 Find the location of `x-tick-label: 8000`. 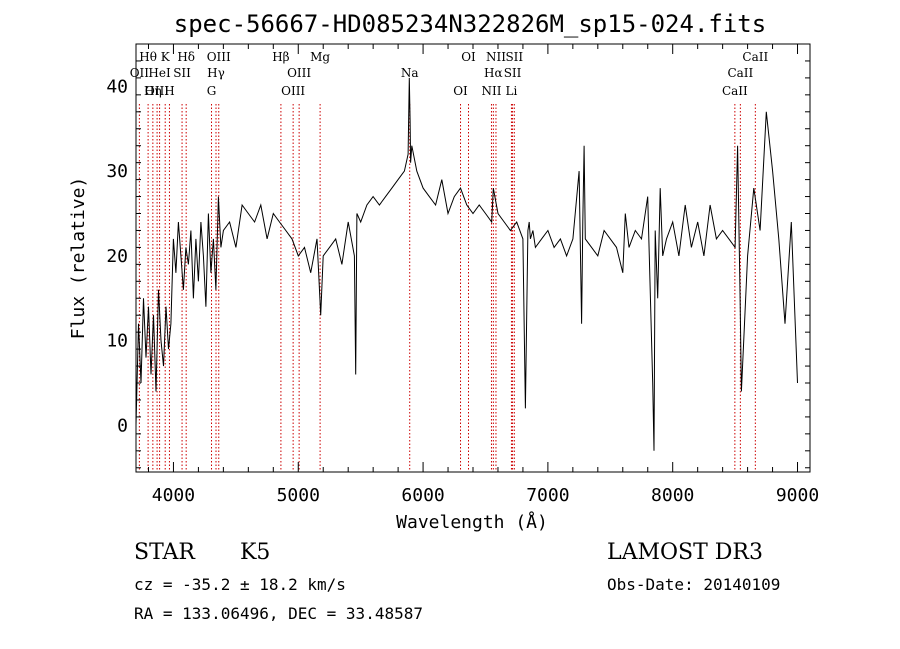

x-tick-label: 8000 is located at coordinates (672, 495).